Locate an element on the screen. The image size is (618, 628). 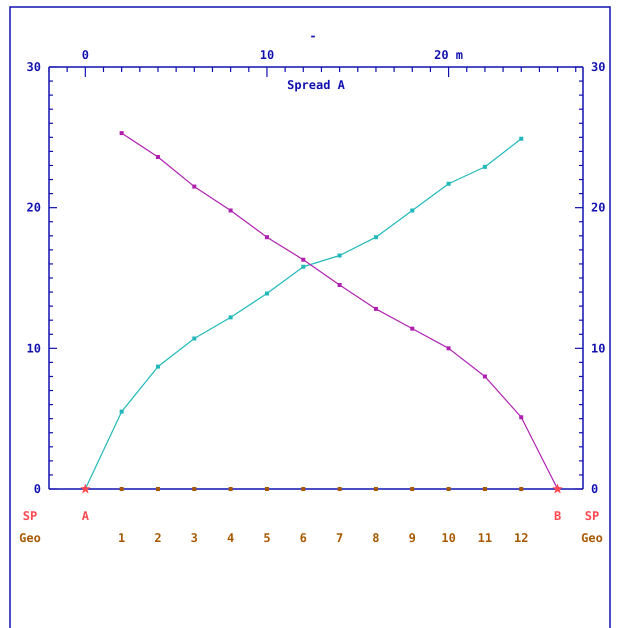
y2-tick-label: 30 is located at coordinates (598, 67).